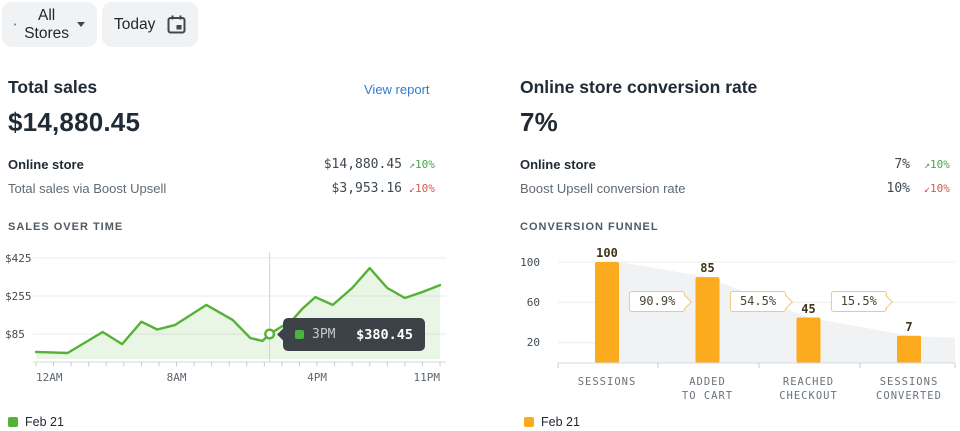 The image size is (960, 431). What do you see at coordinates (49, 377) in the screenshot?
I see `x-tick-label: 12AM` at bounding box center [49, 377].